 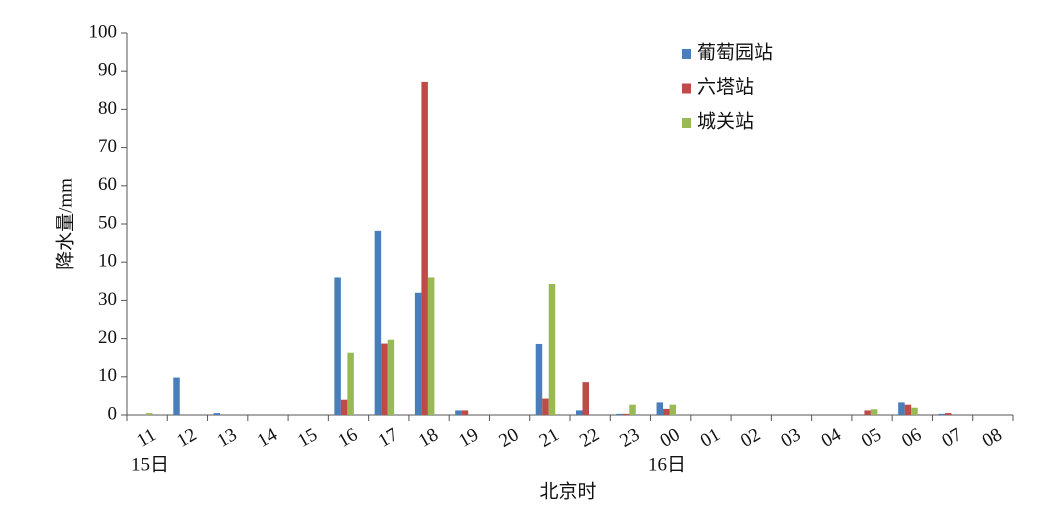 What do you see at coordinates (146, 437) in the screenshot?
I see `x-tick-label: 11` at bounding box center [146, 437].